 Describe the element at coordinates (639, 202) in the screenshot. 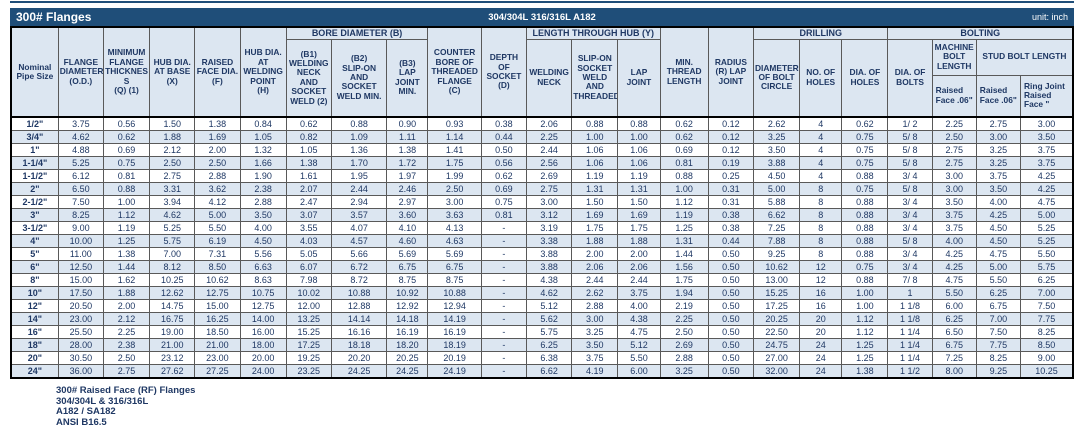

I see `cell-length-lap-joint: 1.50` at that location.